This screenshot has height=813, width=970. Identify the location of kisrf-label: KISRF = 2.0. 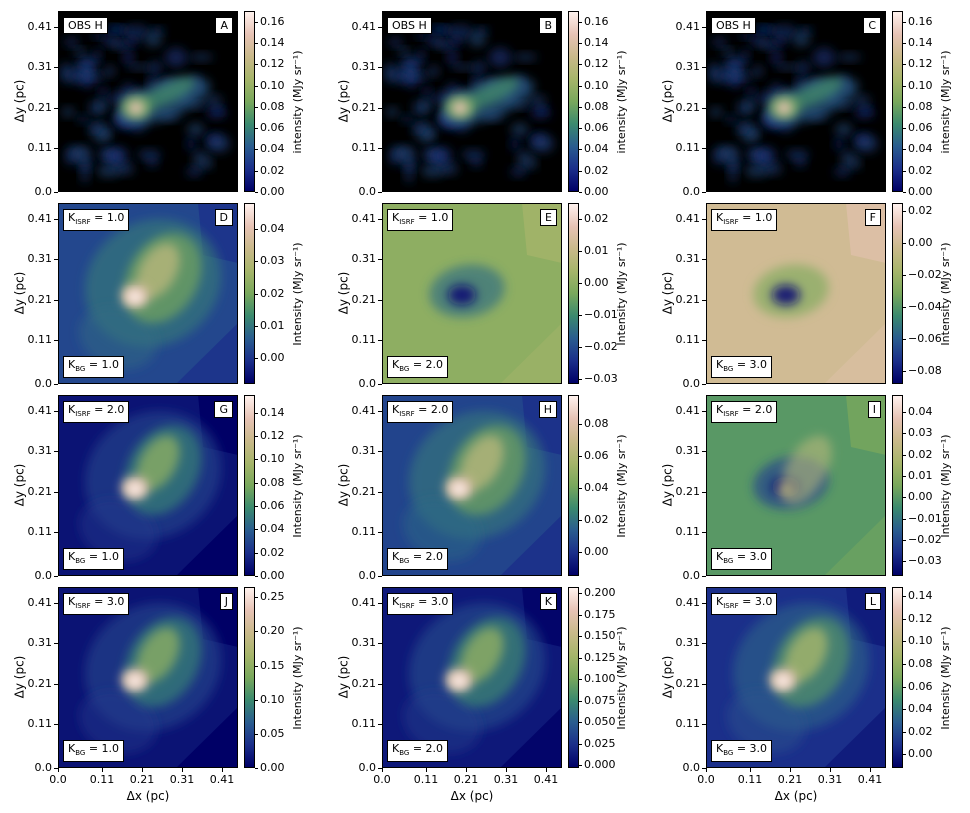
(96, 412).